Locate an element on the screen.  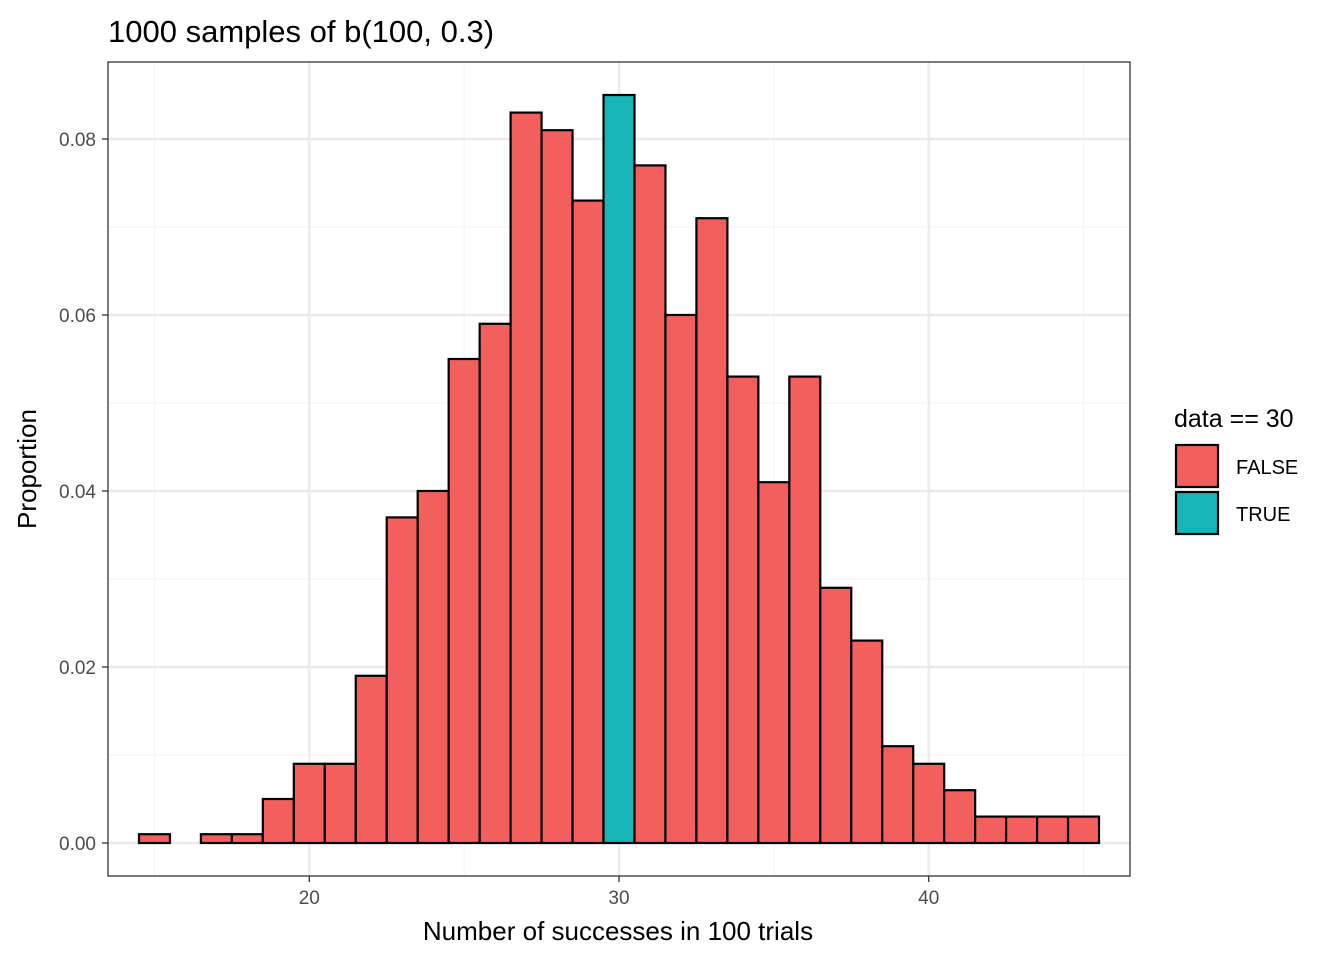
legend: data == 30 FALSE TRUE is located at coordinates (1236, 470).